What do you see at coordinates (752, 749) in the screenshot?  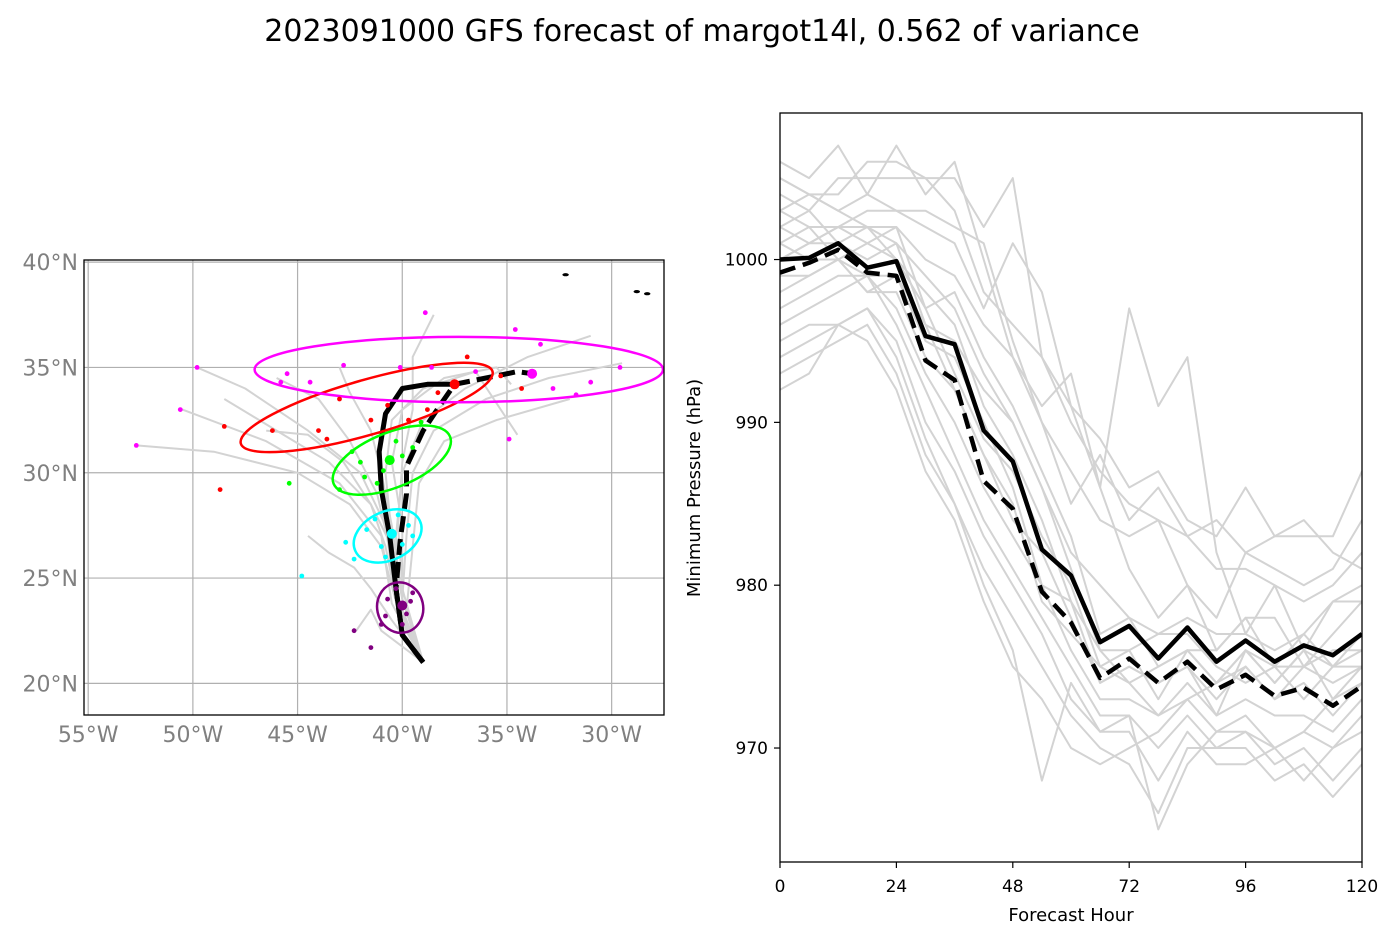 I see `y-tick-label: 970` at bounding box center [752, 749].